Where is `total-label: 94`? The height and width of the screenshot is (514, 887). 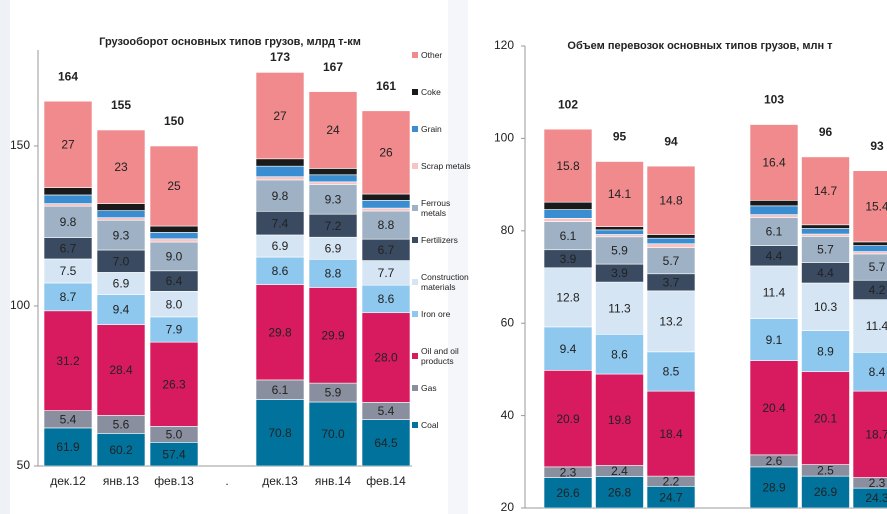 total-label: 94 is located at coordinates (671, 141).